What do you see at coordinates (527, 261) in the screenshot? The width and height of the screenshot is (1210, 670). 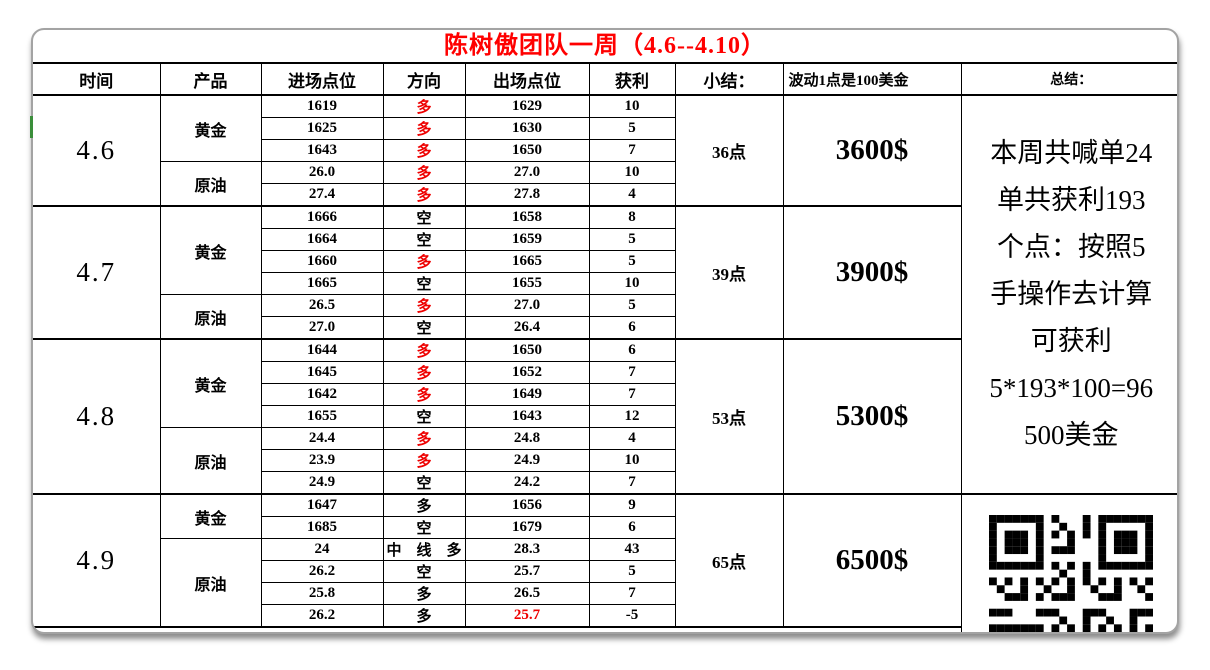 I see `exit-cell: 1665` at bounding box center [527, 261].